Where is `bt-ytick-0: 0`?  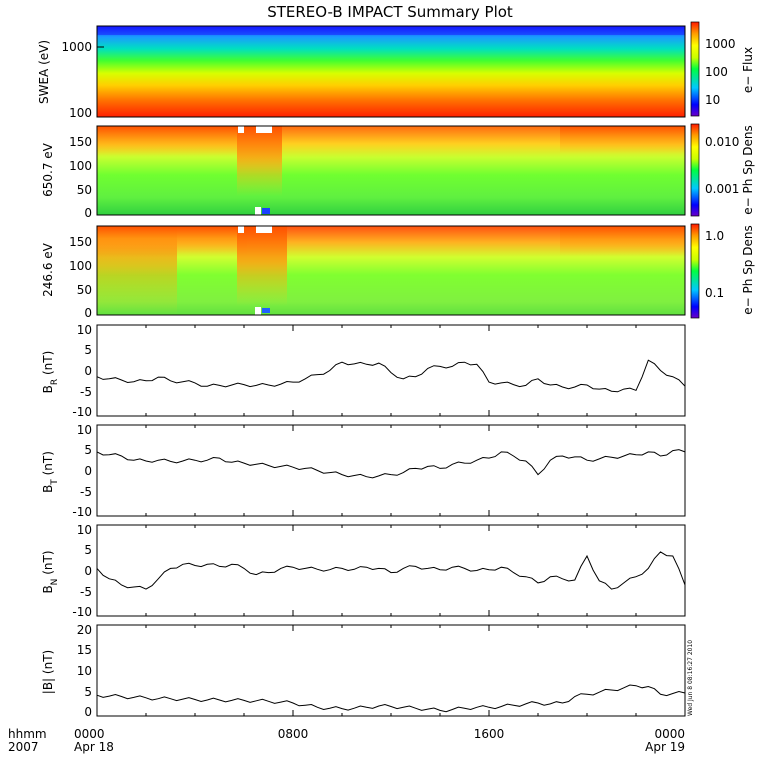
bt-ytick-0: 0 is located at coordinates (88, 471).